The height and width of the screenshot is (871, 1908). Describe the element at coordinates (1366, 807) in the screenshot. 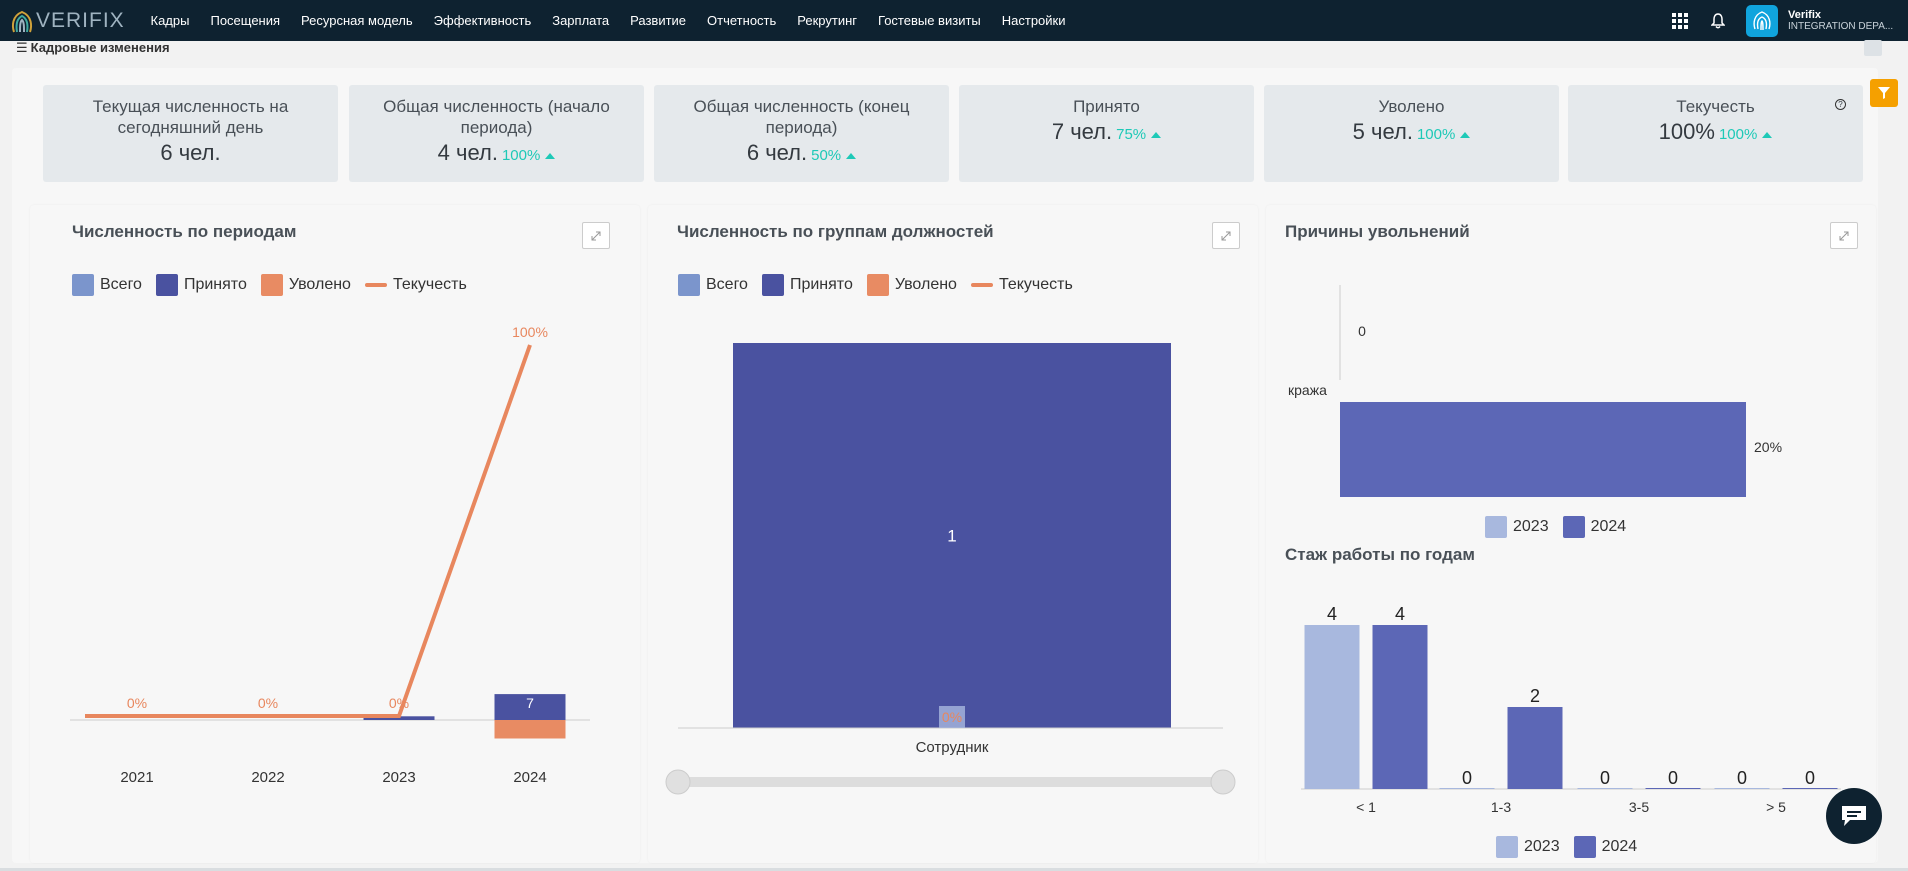

I see `x-tick-label: < 1` at that location.